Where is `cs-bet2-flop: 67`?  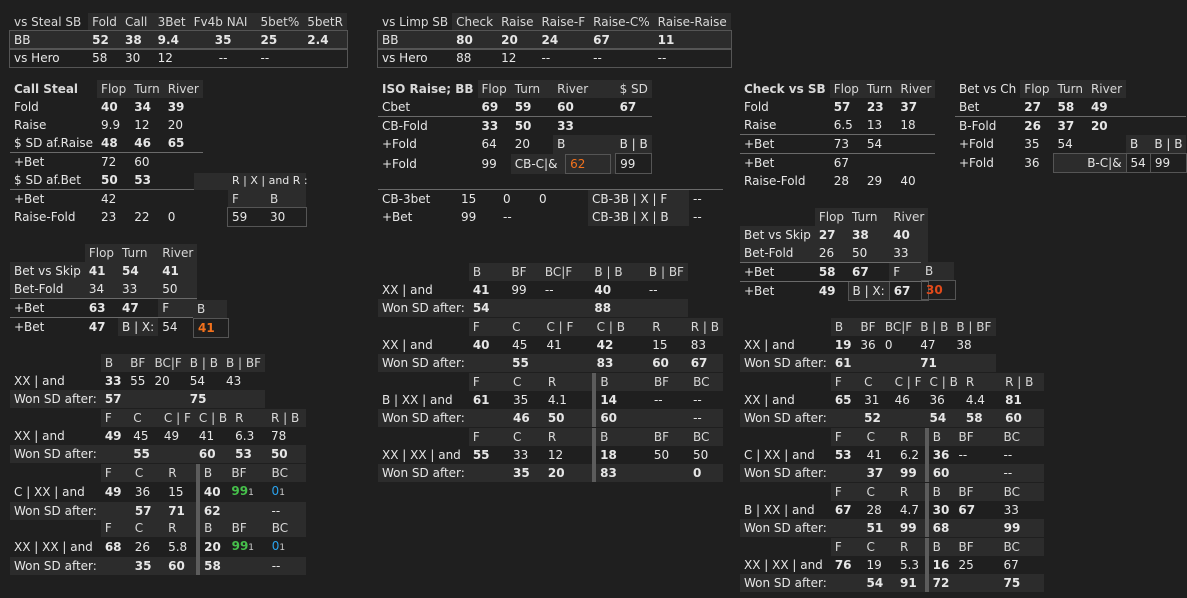
cs-bet2-flop: 67 is located at coordinates (841, 163).